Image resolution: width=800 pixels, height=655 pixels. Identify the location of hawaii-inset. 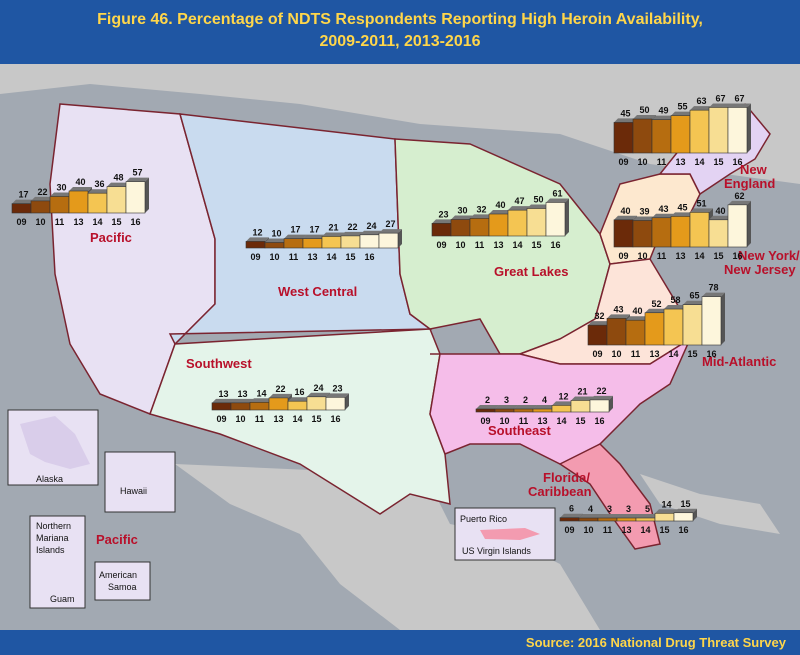
(140, 482).